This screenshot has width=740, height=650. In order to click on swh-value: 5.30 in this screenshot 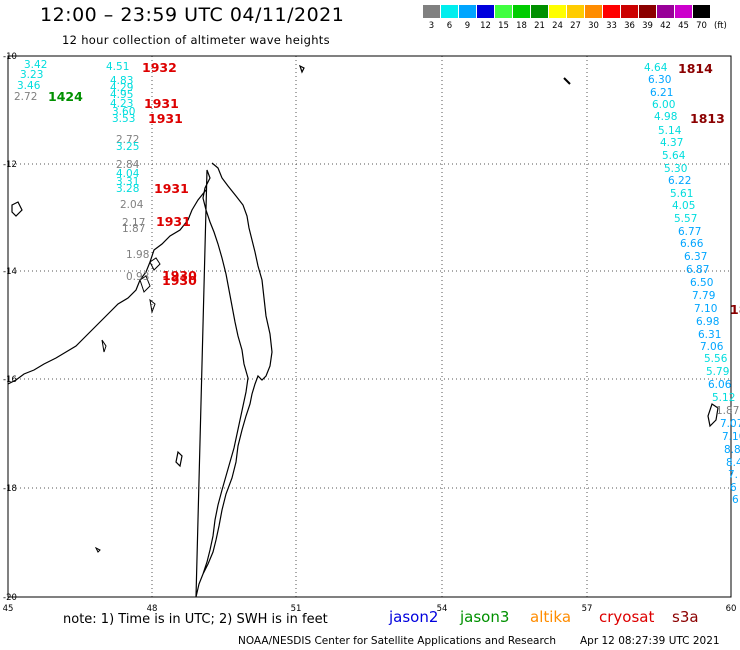, I will do `click(675, 169)`.